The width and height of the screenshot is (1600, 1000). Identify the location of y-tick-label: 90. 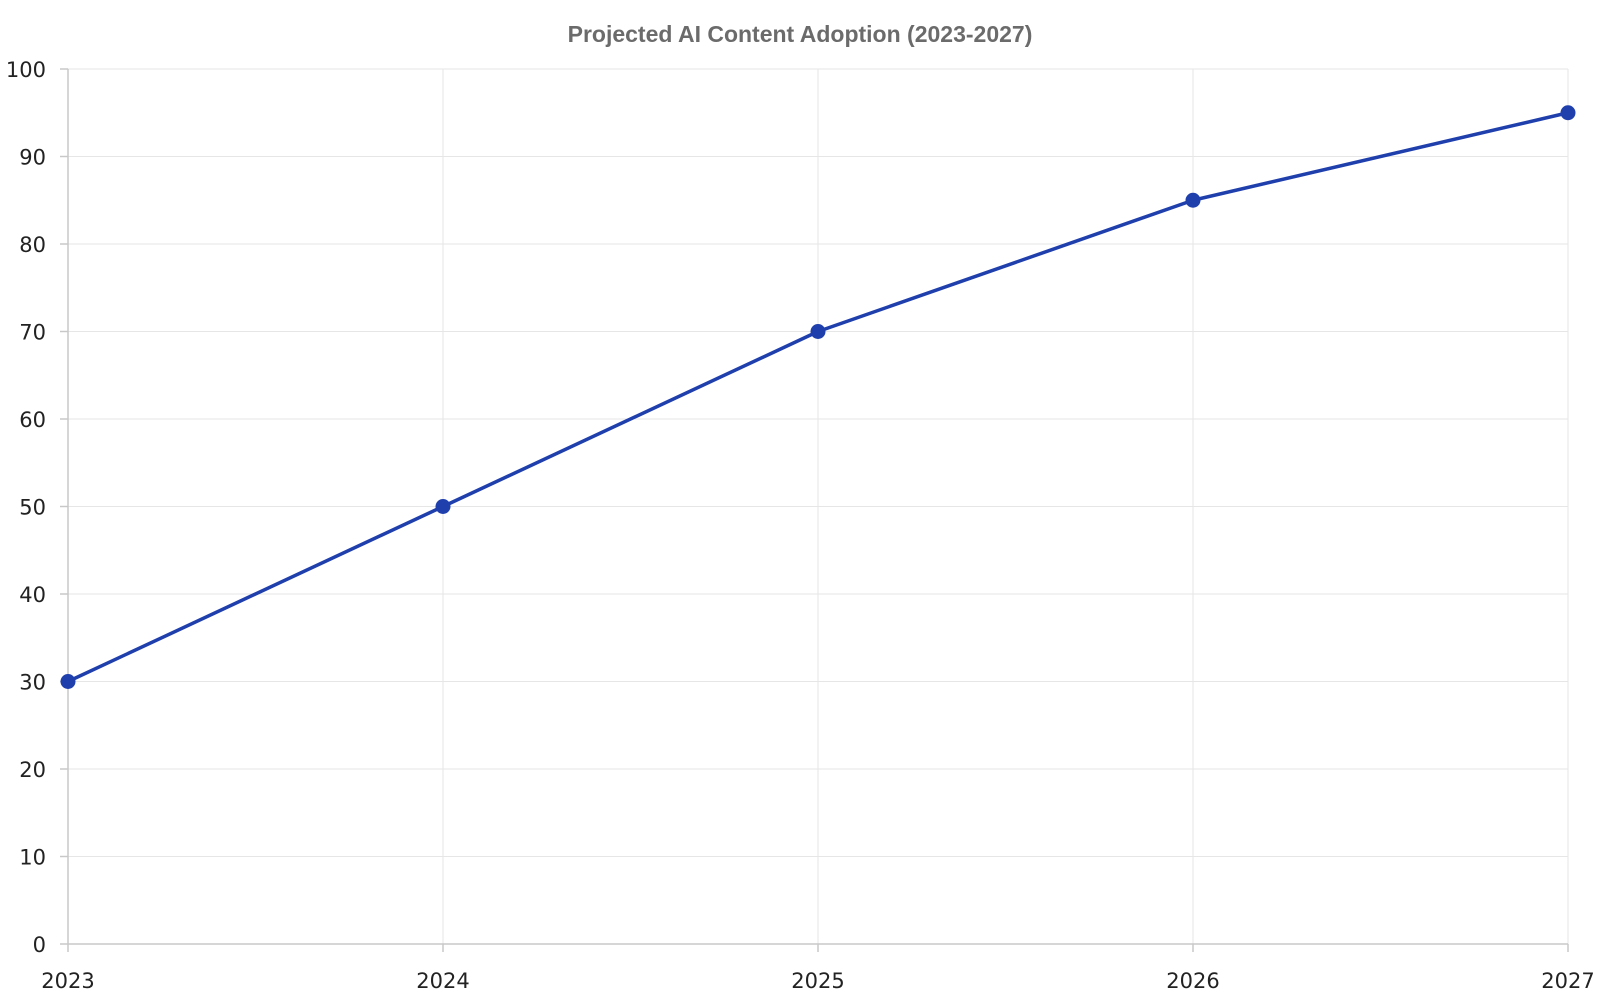
(32, 158).